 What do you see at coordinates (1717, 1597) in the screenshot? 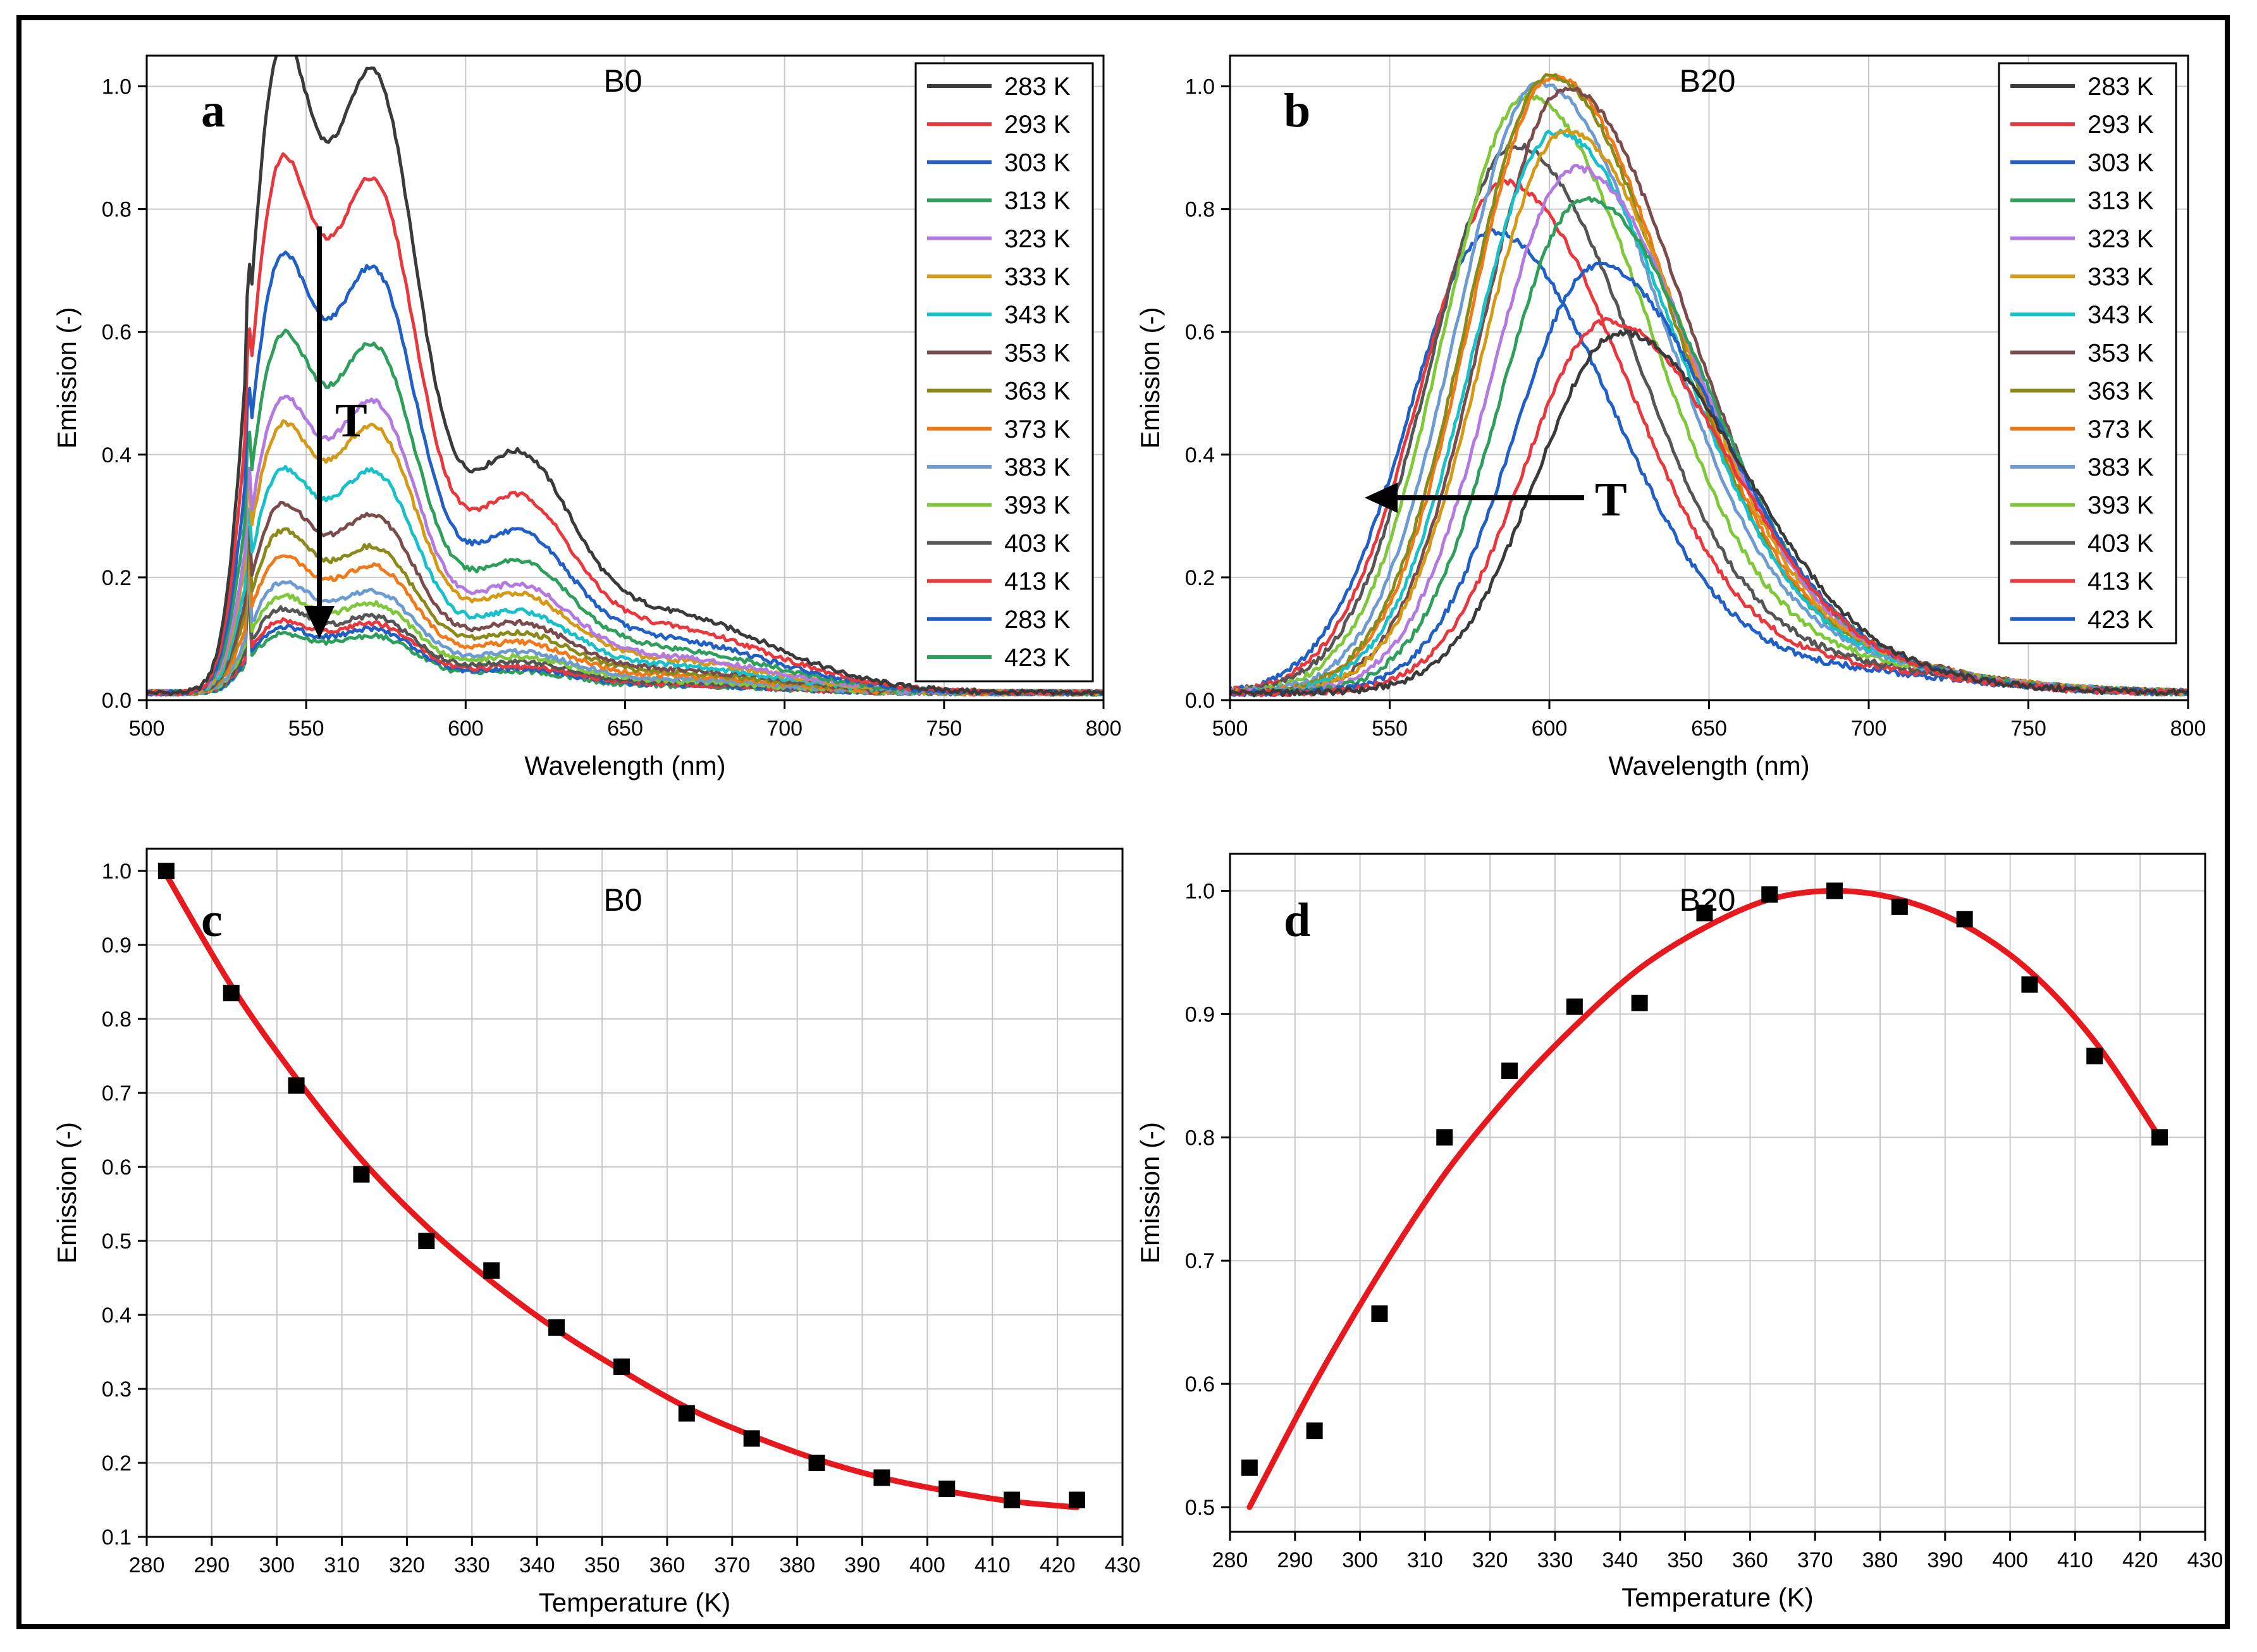
I see `x-axis-label: Temperature (K)` at bounding box center [1717, 1597].